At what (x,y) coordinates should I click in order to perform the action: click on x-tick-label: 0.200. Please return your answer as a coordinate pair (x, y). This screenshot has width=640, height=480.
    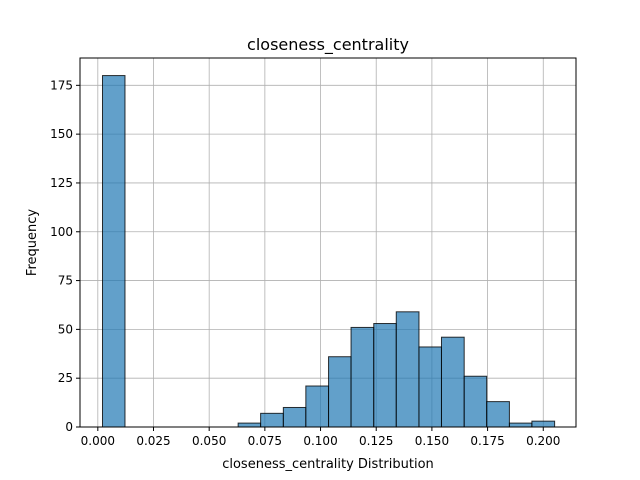
    Looking at the image, I should click on (543, 441).